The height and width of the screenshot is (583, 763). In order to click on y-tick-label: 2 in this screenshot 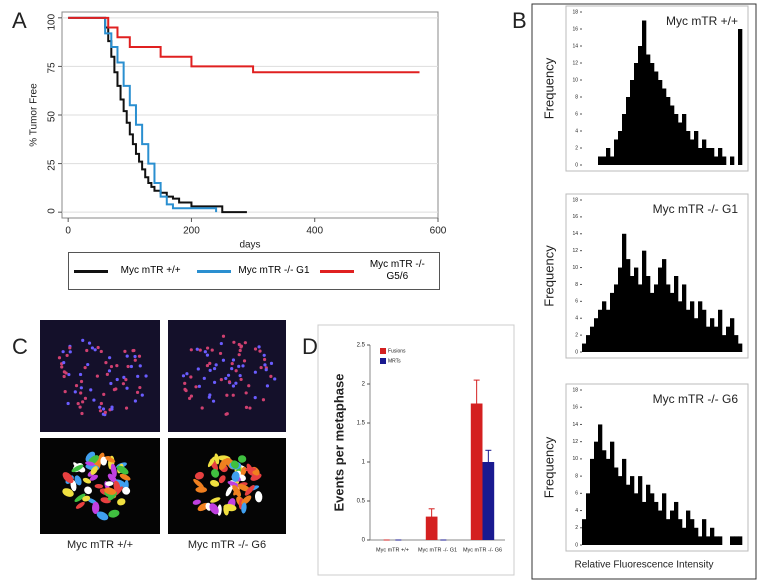, I will do `click(576, 148)`.